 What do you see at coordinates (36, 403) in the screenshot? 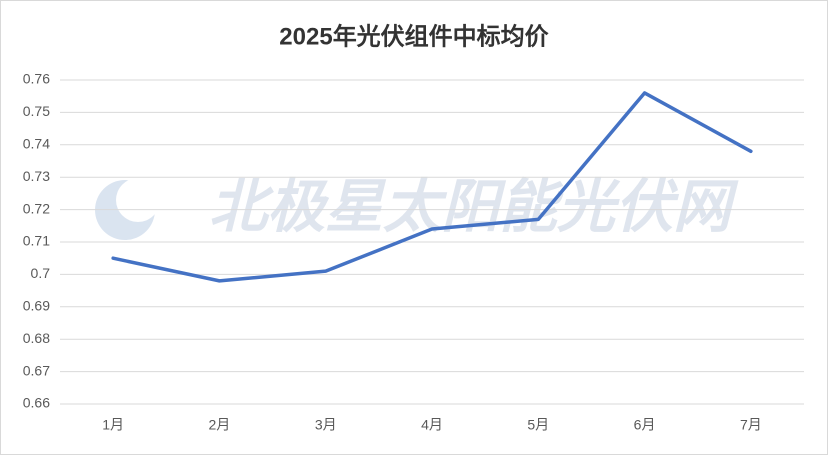
I see `y-tick-label: 0.66` at bounding box center [36, 403].